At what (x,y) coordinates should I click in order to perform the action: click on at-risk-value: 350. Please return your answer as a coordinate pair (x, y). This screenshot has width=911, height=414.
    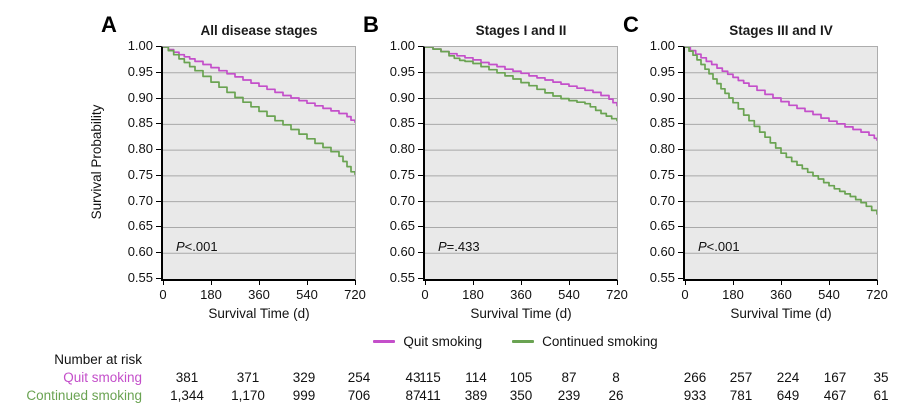
    Looking at the image, I should click on (521, 395).